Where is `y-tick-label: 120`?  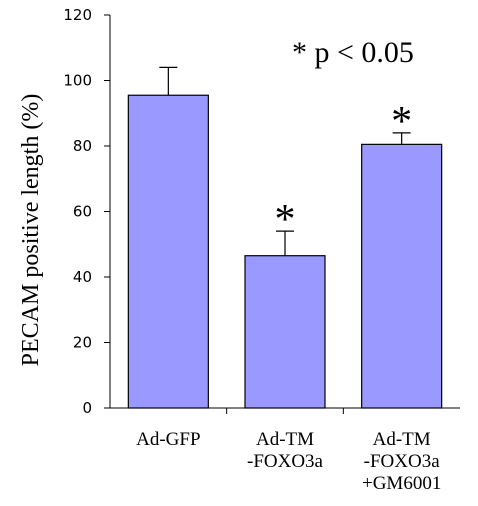 y-tick-label: 120 is located at coordinates (77, 15).